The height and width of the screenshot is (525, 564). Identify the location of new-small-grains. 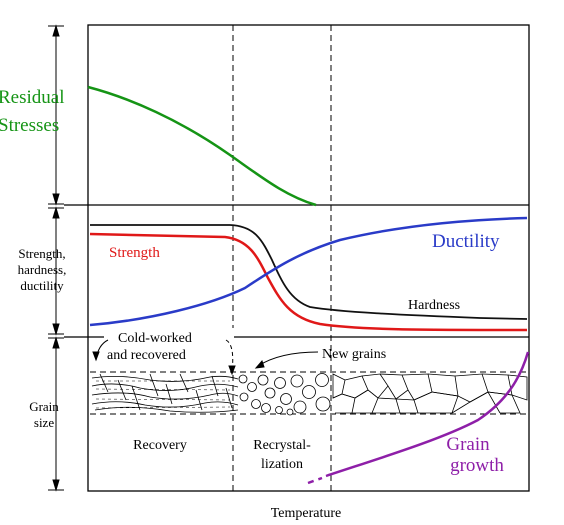
(284, 394).